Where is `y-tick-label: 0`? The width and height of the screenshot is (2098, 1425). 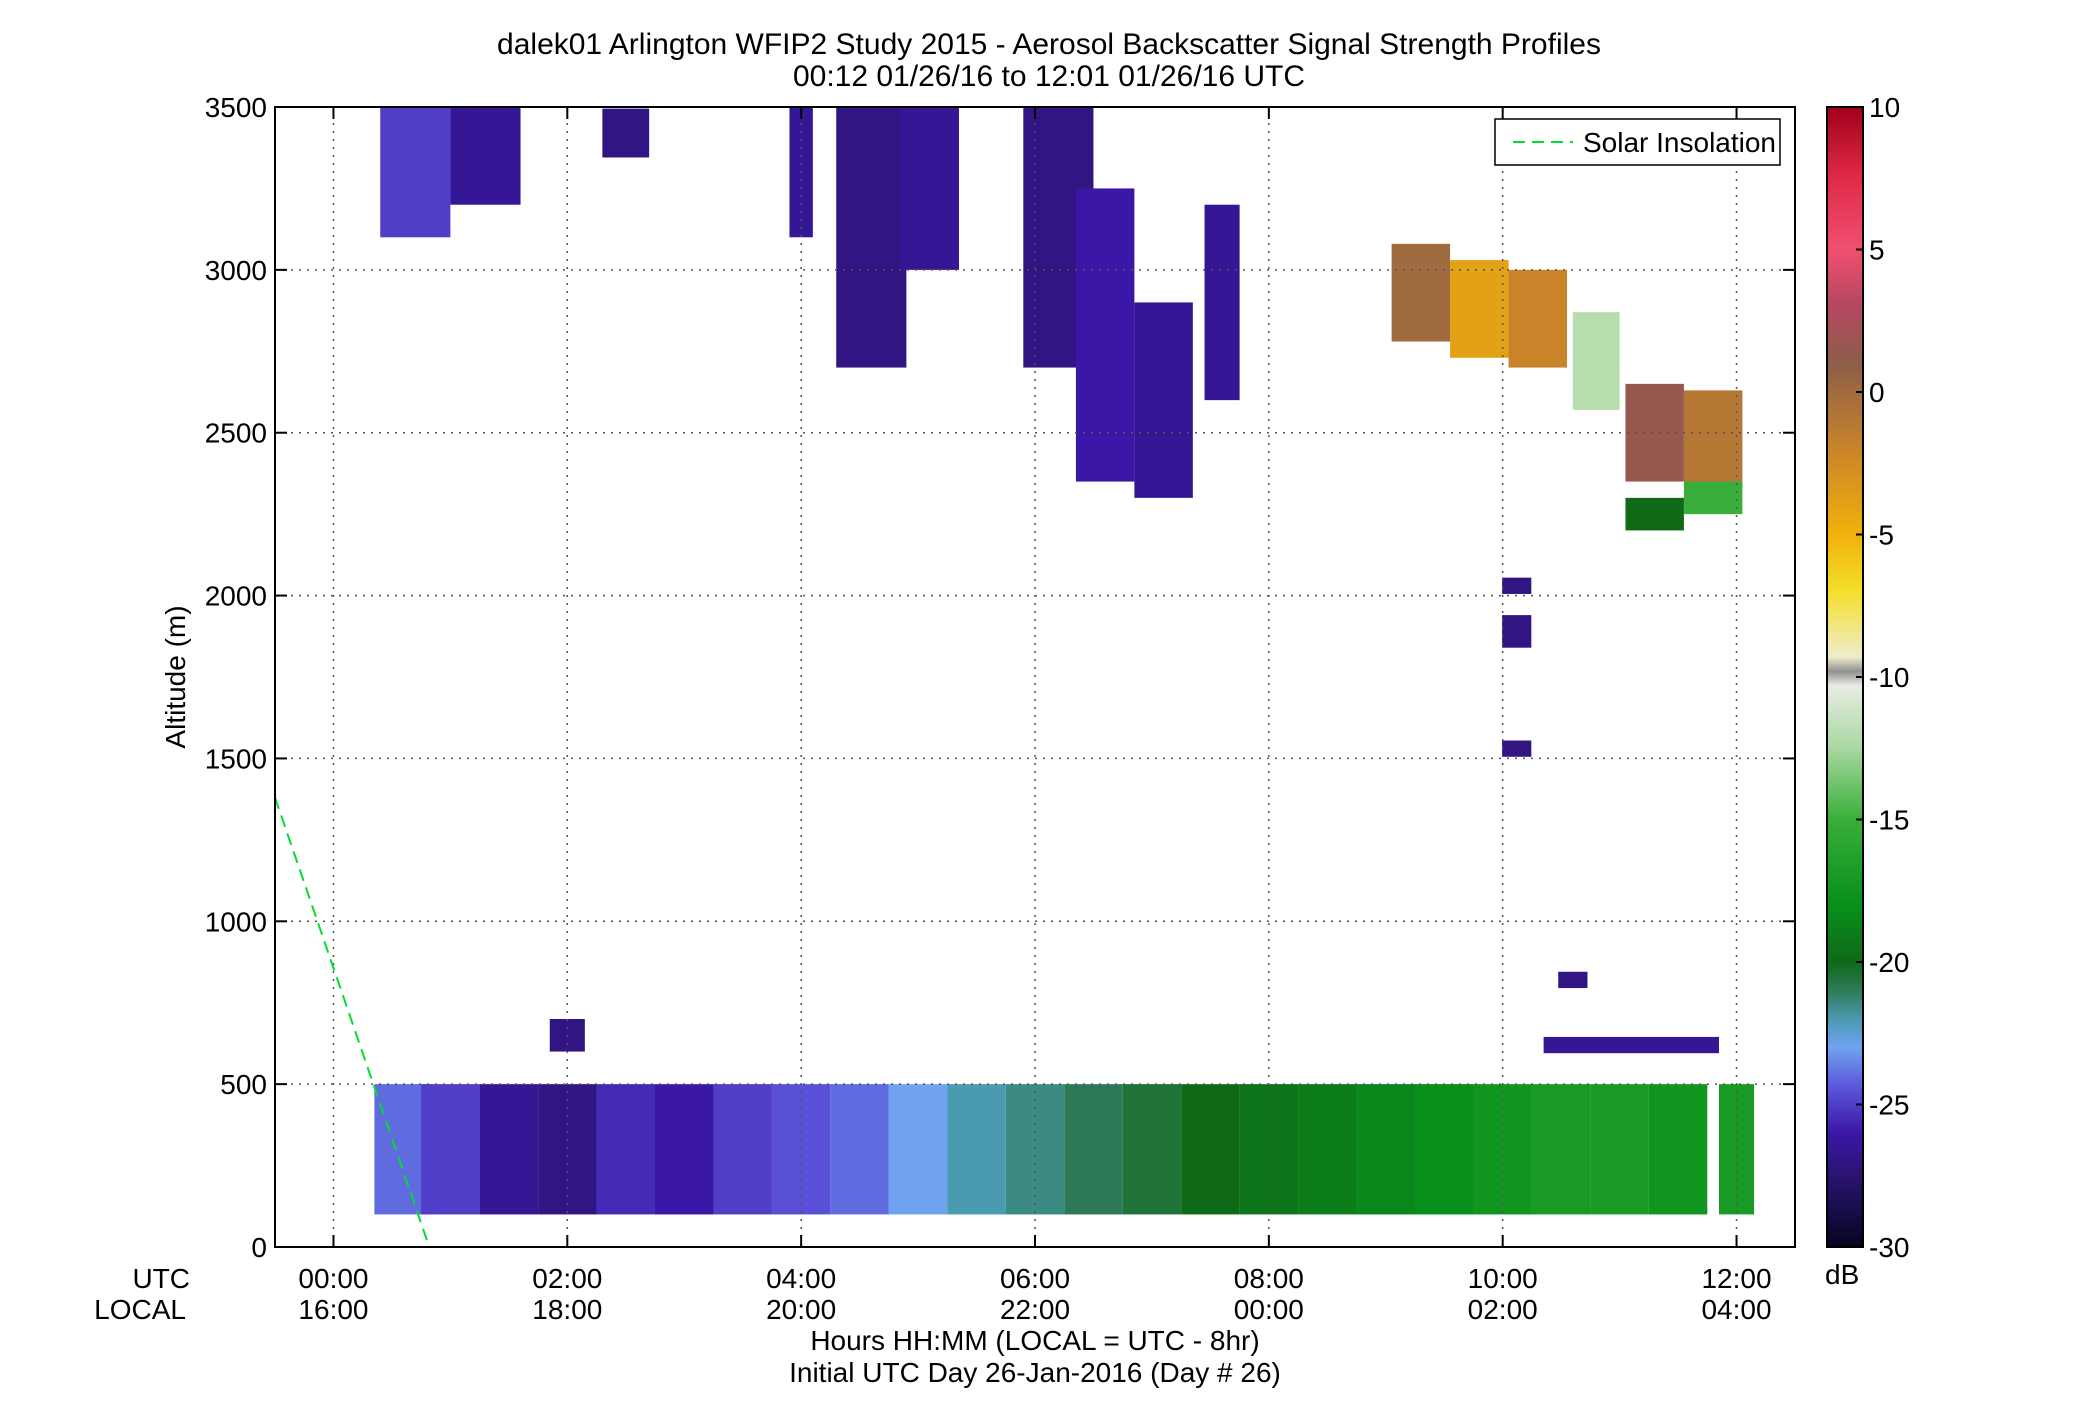
y-tick-label: 0 is located at coordinates (259, 1247).